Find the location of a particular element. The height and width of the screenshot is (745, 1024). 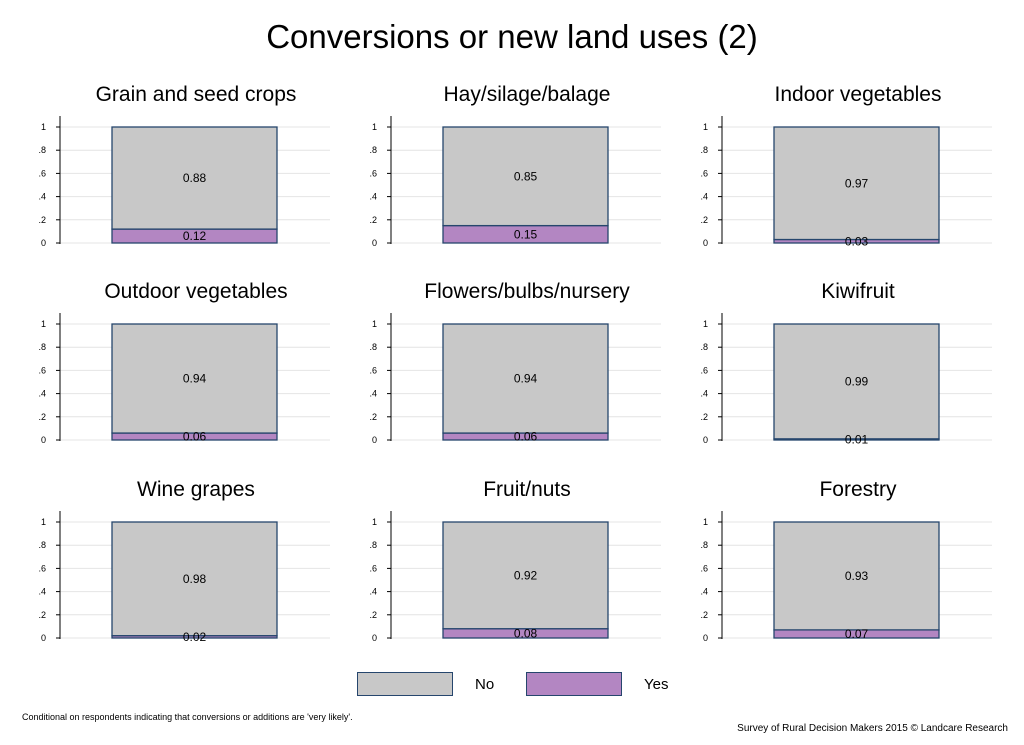

panel-title: Flowers/bulbs/nursery is located at coordinates (527, 291).